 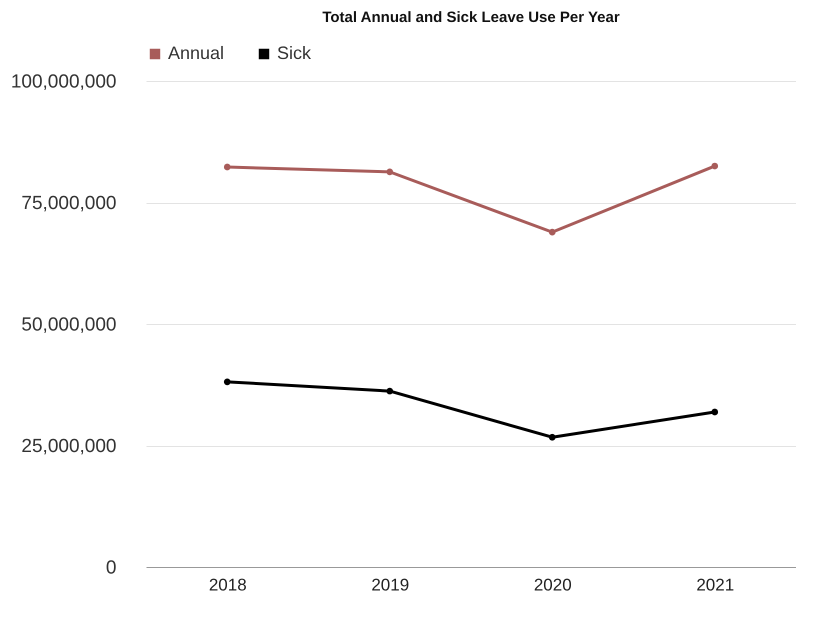 I want to click on x-tick-label: 2021, so click(x=715, y=585).